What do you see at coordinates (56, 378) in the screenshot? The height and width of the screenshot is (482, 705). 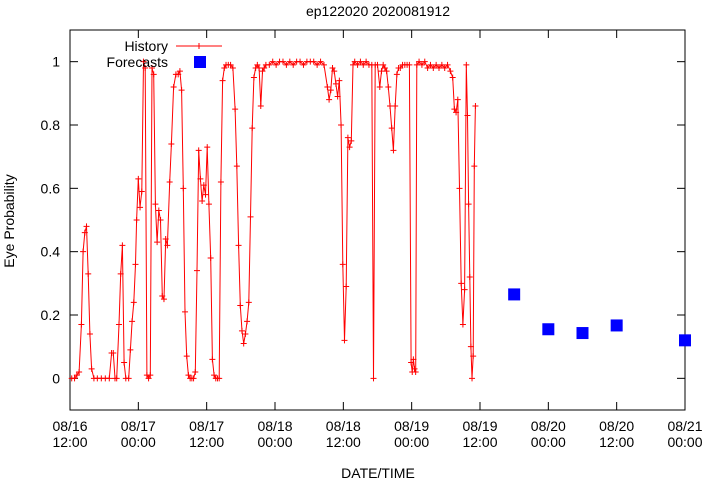 I see `y-tick-label: 0` at bounding box center [56, 378].